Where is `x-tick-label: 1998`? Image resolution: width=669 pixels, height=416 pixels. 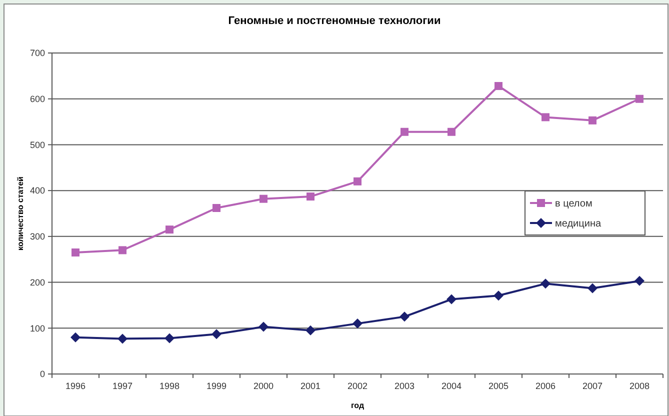
x-tick-label: 1998 is located at coordinates (169, 386).